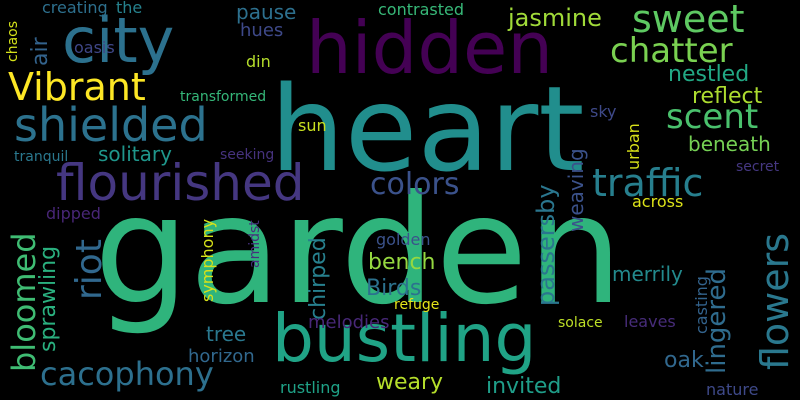 The width and height of the screenshot is (800, 400). I want to click on word-across: across, so click(658, 201).